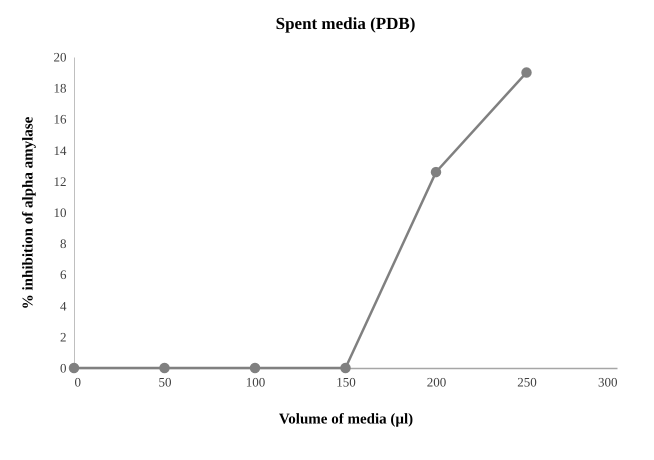 The image size is (654, 460). I want to click on y-tick-label: 12, so click(60, 181).